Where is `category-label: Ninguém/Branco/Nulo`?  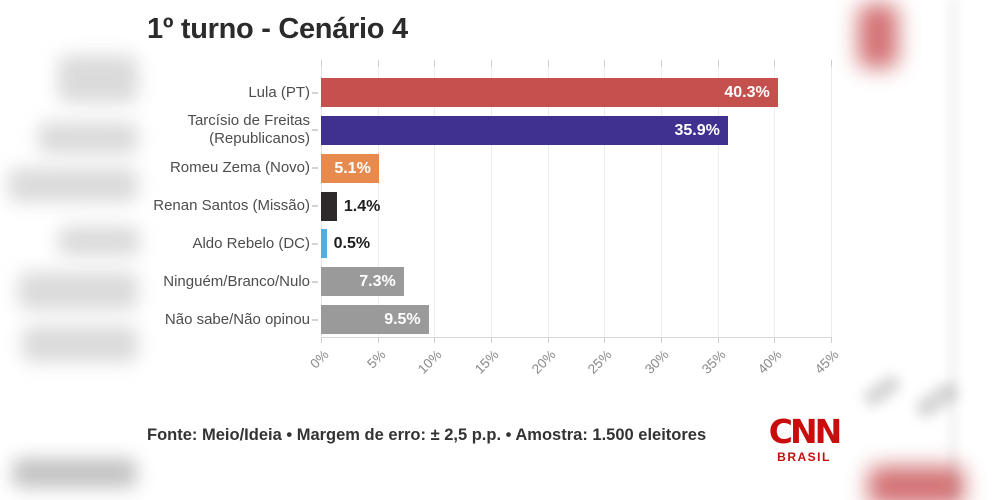 category-label: Ninguém/Branco/Nulo is located at coordinates (236, 281).